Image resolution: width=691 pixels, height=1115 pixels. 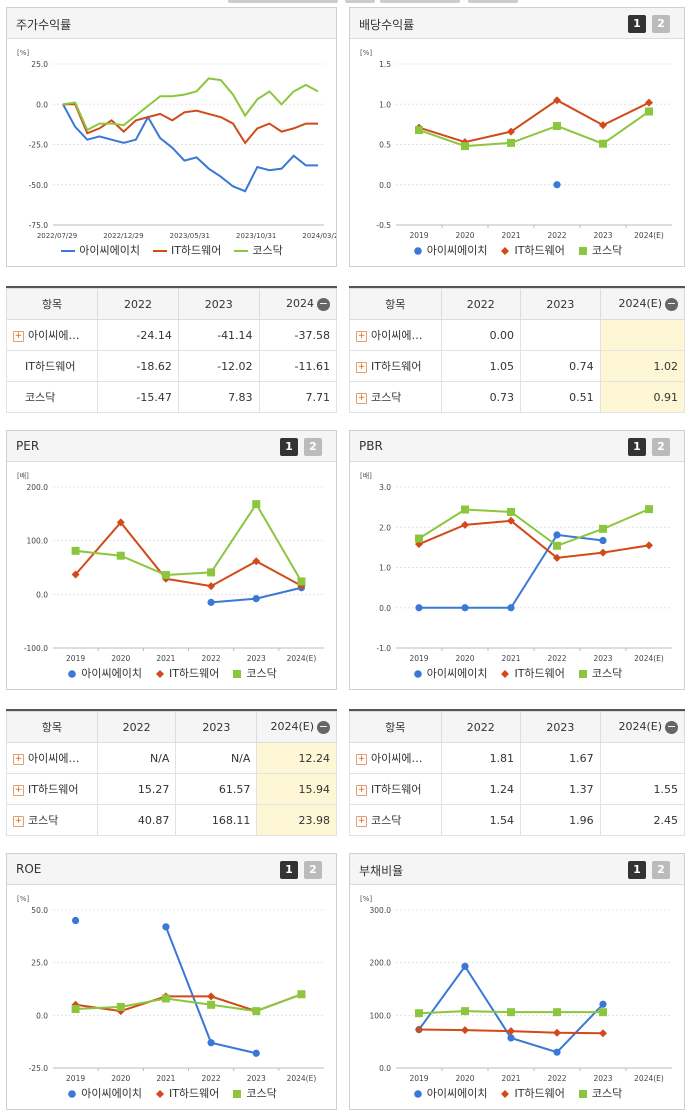 I want to click on table-cell: 15.27, so click(x=136, y=789).